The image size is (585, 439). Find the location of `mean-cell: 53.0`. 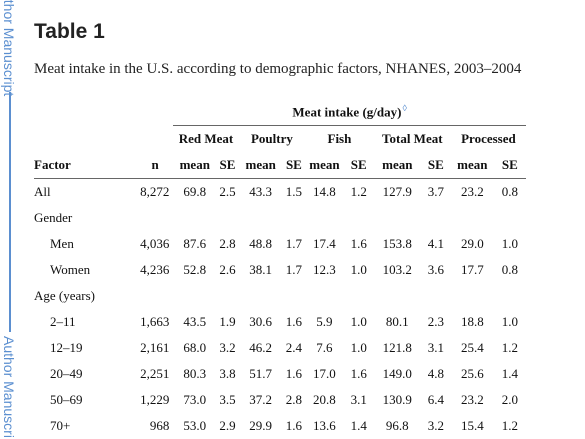

mean-cell: 53.0 is located at coordinates (195, 425).